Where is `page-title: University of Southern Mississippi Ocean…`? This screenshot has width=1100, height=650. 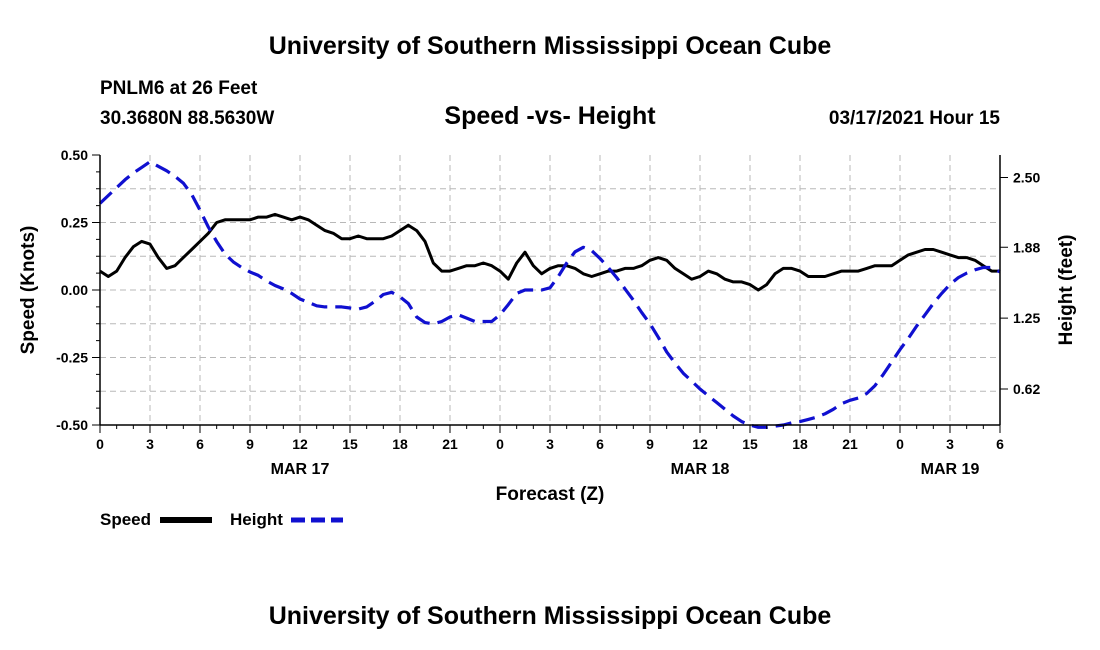
page-title: University of Southern Mississippi Ocean… is located at coordinates (550, 46).